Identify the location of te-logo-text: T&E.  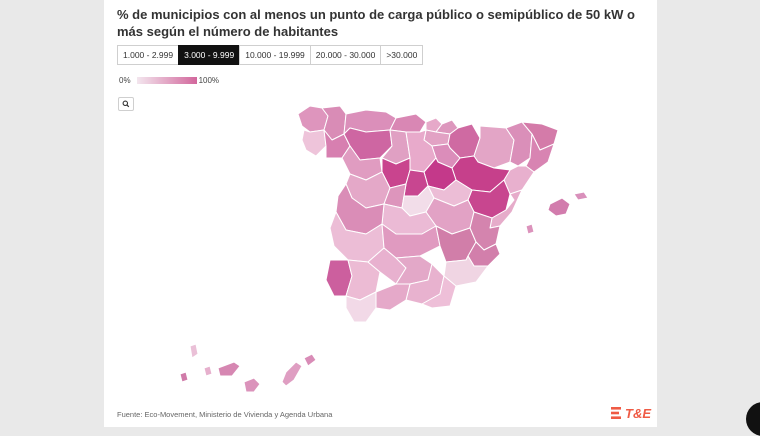
(638, 413).